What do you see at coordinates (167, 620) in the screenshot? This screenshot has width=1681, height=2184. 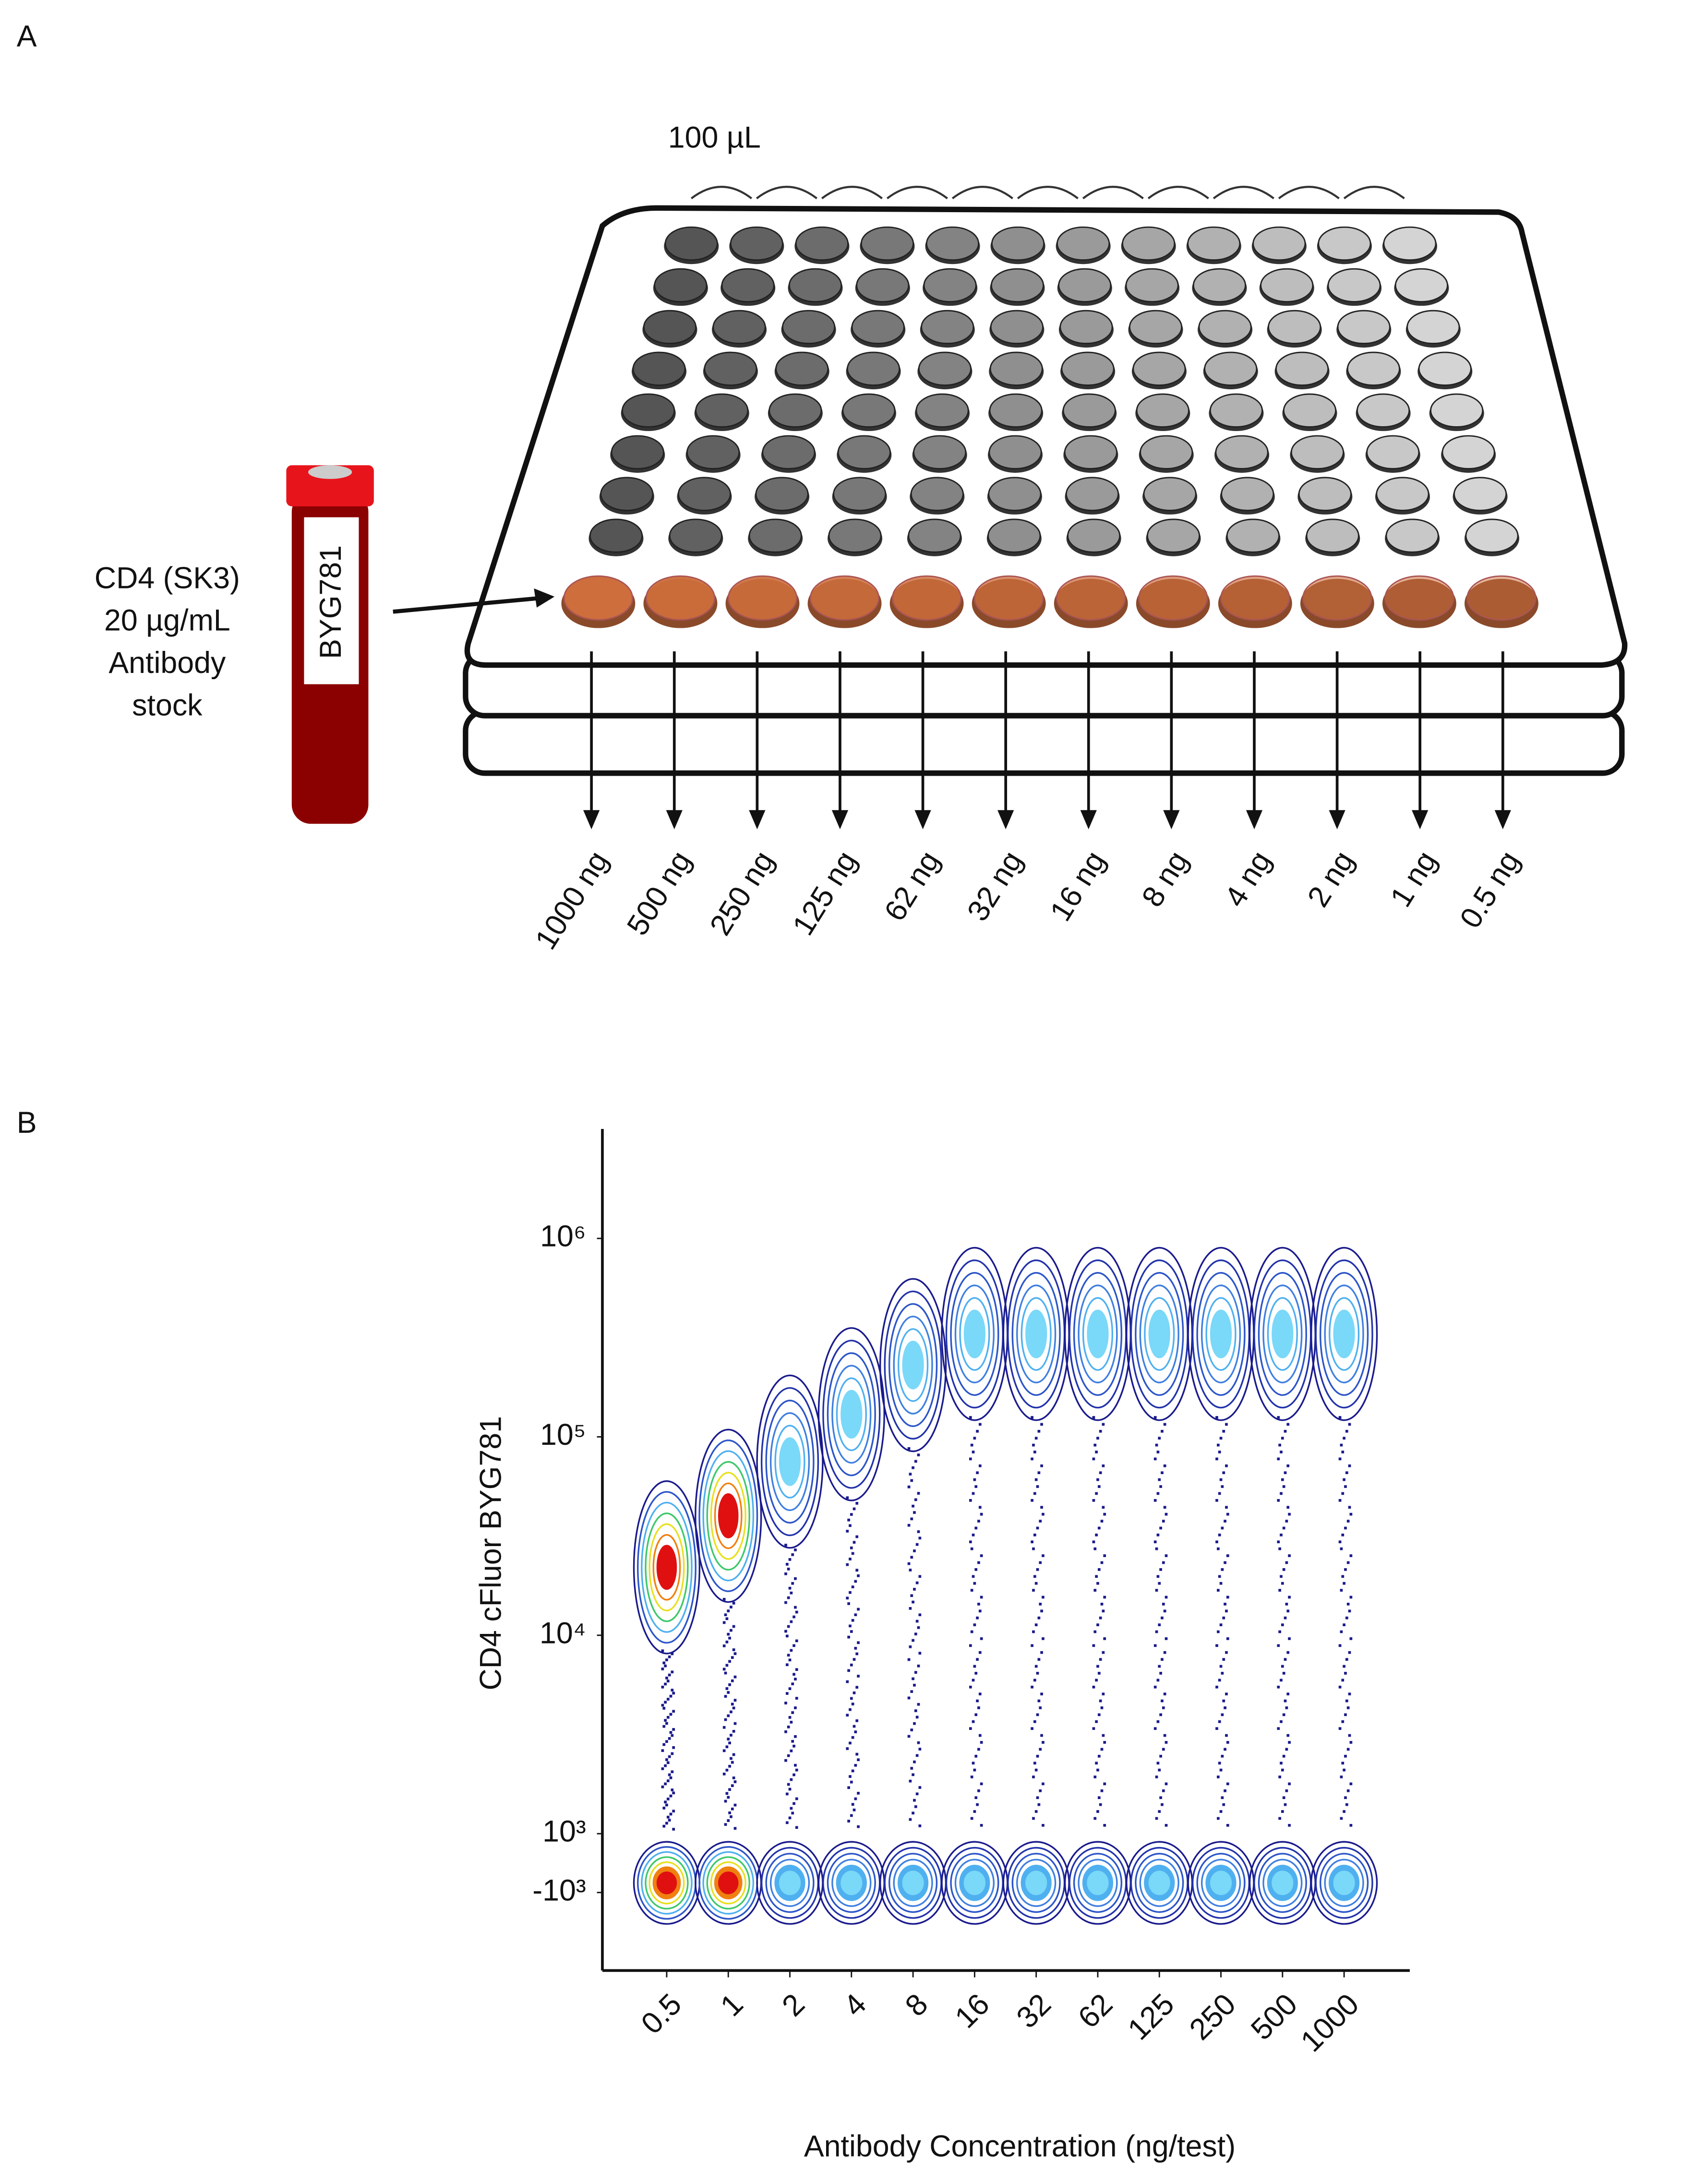 I see `stock-text: 20 µg/mL` at bounding box center [167, 620].